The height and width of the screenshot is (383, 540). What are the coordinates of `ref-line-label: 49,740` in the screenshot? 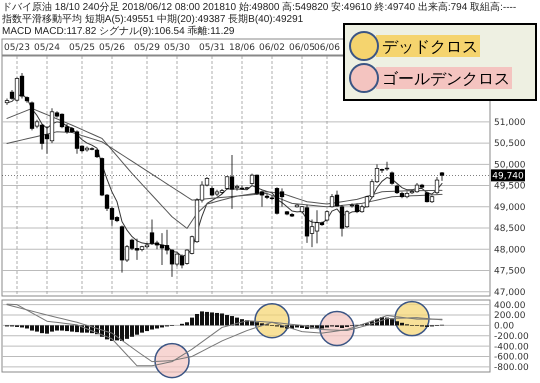 It's located at (508, 177).